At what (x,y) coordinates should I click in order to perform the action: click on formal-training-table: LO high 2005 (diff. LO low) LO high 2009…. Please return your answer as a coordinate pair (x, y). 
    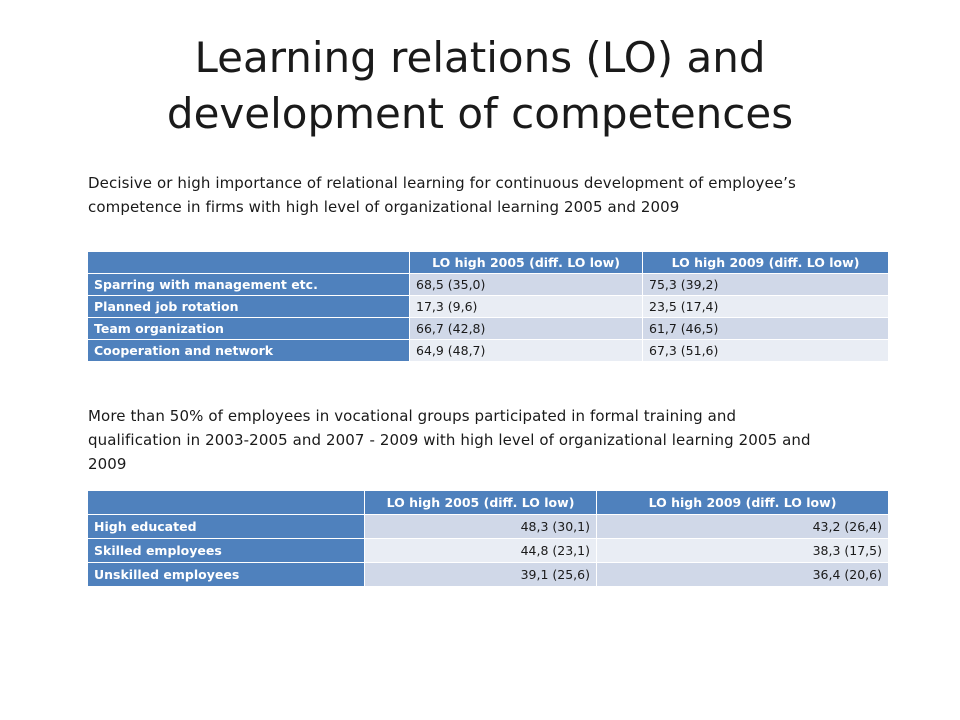
    Looking at the image, I should click on (488, 538).